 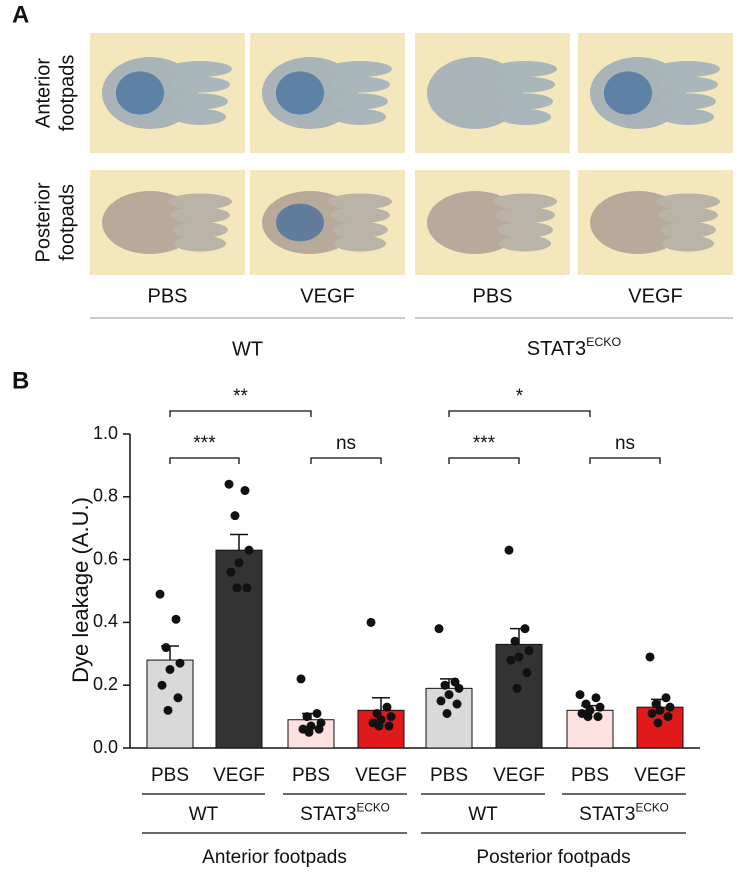 What do you see at coordinates (655, 296) in the screenshot?
I see `column-label: VEGF` at bounding box center [655, 296].